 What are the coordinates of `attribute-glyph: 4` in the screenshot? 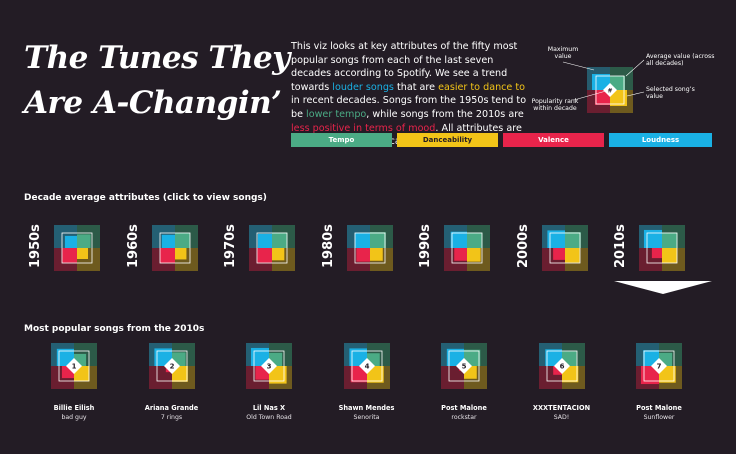 It's located at (366, 366).